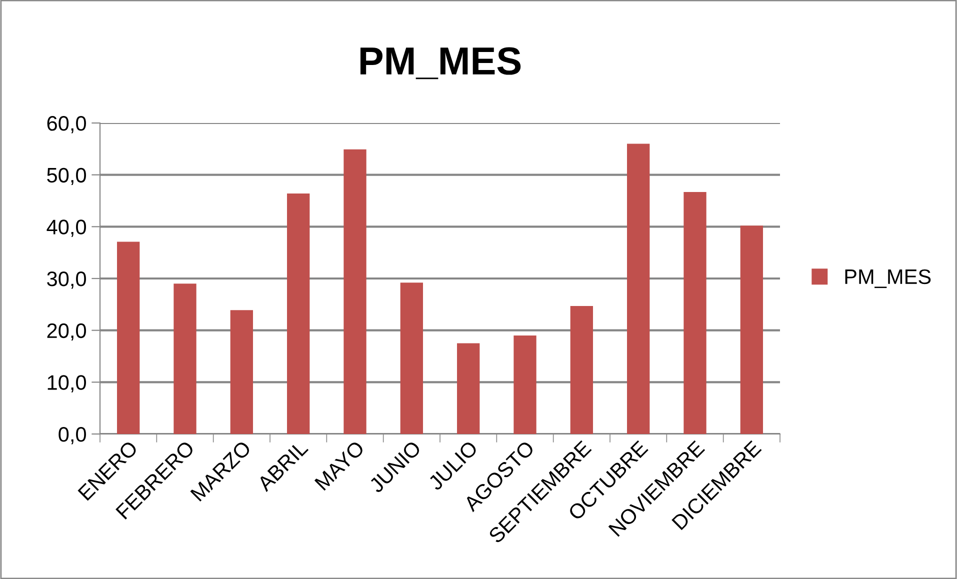  What do you see at coordinates (67, 383) in the screenshot?
I see `y-tick-label: 10,0` at bounding box center [67, 383].